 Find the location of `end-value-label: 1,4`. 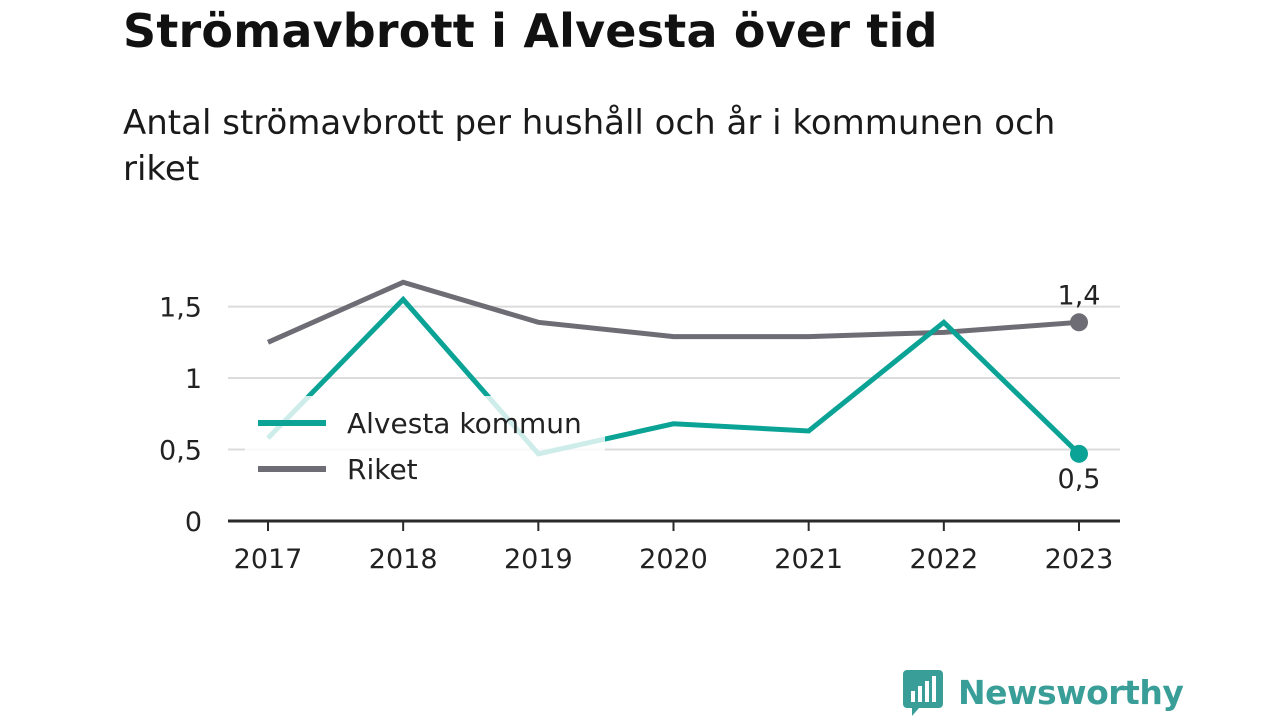

end-value-label: 1,4 is located at coordinates (1079, 295).